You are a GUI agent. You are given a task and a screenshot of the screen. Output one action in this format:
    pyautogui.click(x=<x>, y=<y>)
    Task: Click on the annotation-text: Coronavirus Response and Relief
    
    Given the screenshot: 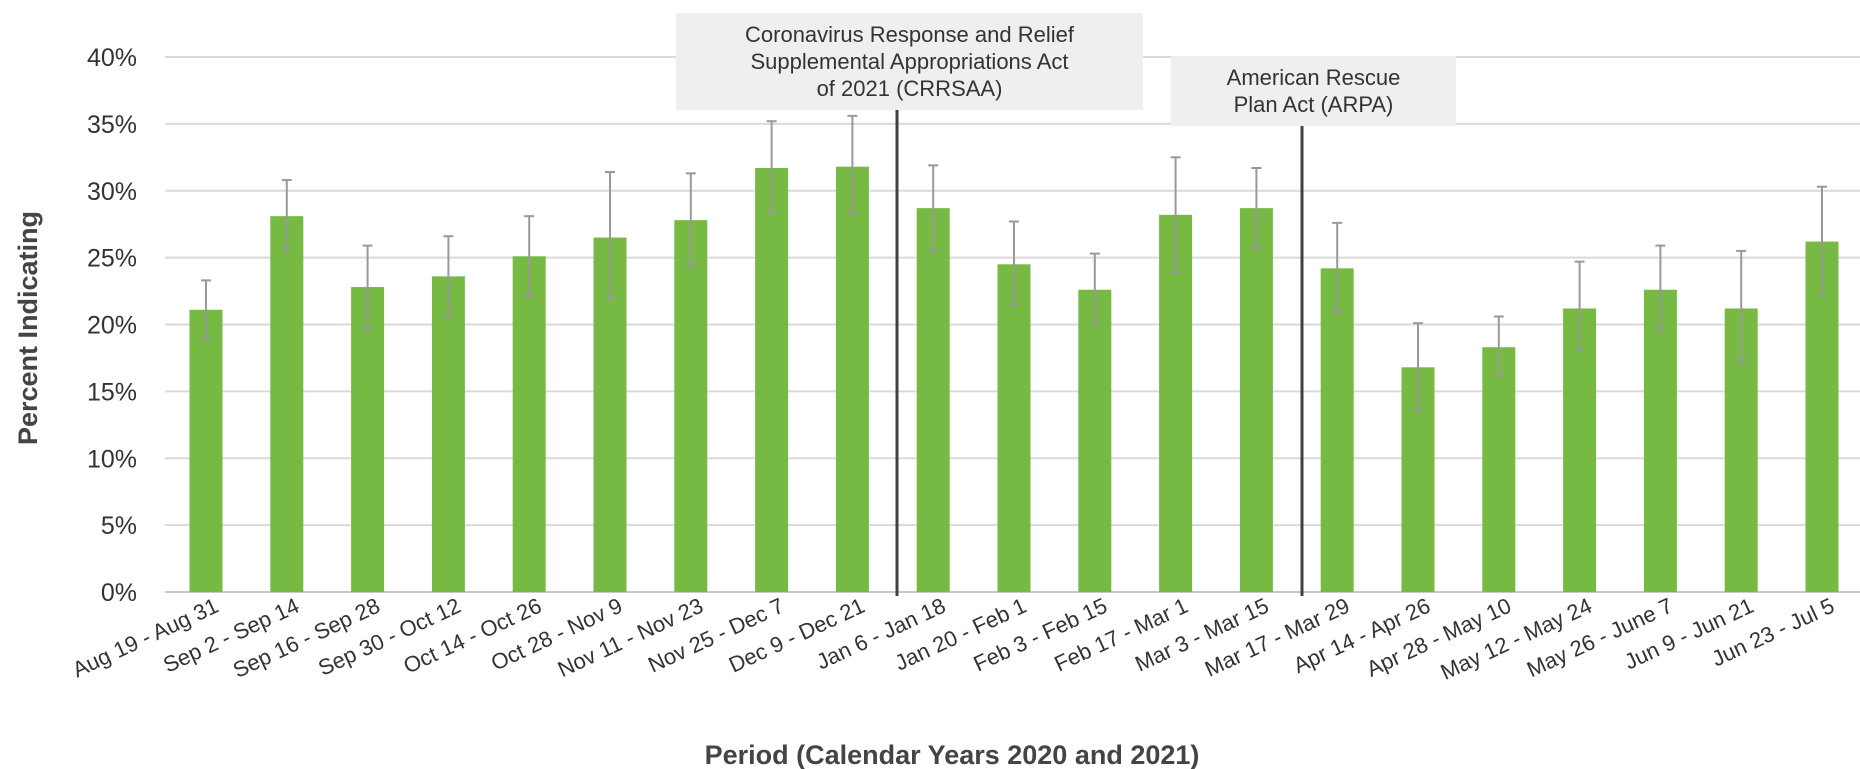 What is the action you would take?
    pyautogui.click(x=910, y=34)
    